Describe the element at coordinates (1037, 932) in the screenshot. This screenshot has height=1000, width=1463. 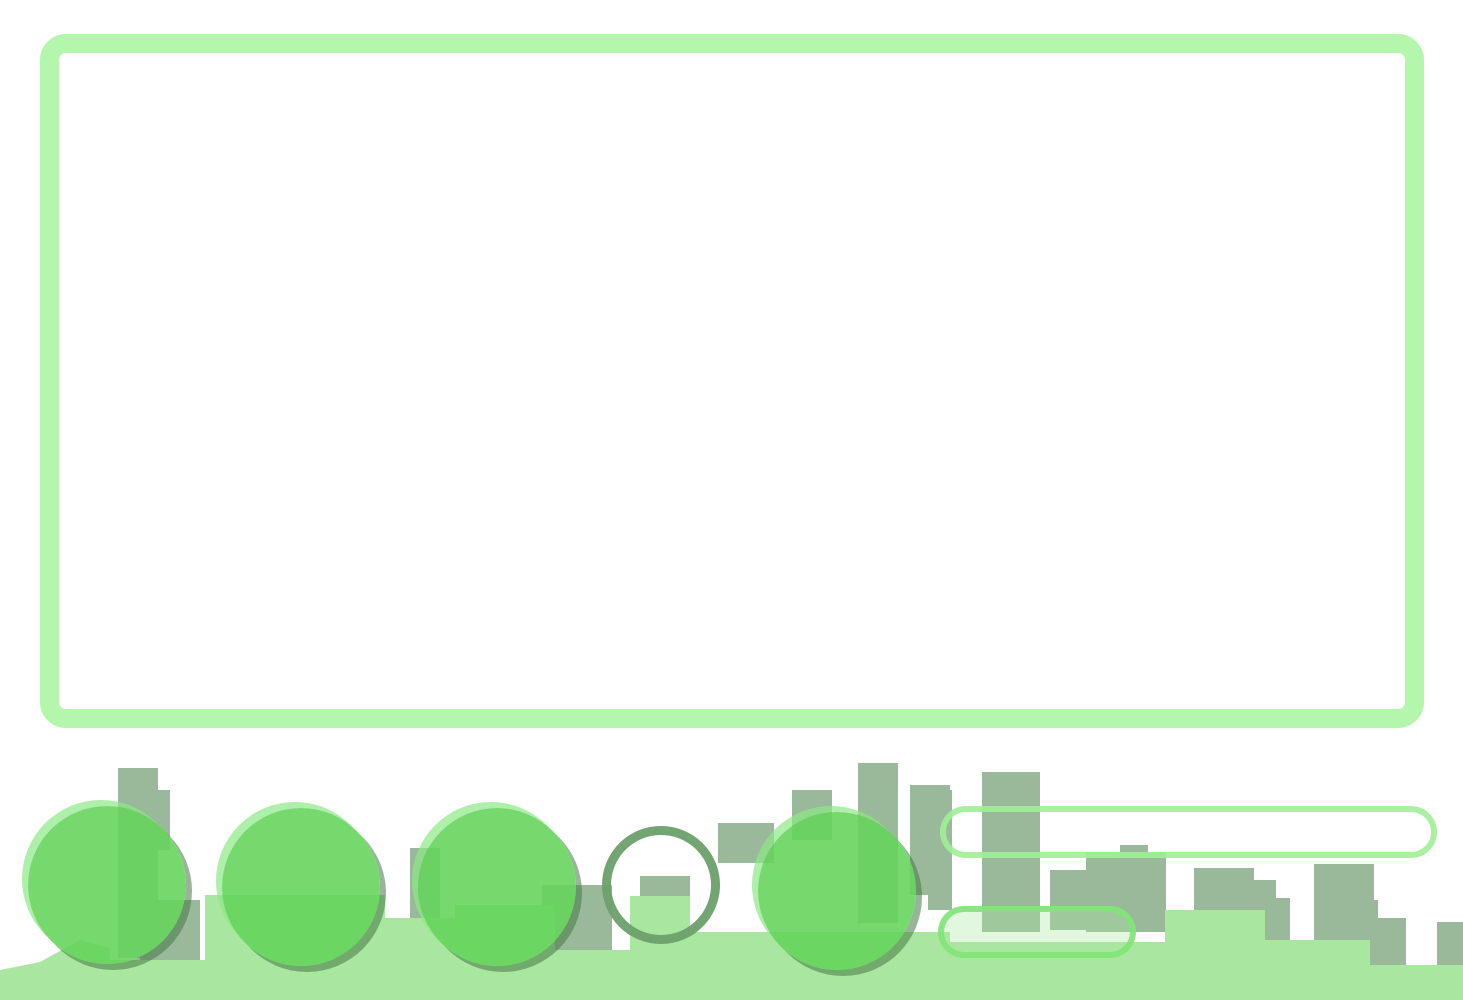
I see `pill-button-bottom` at that location.